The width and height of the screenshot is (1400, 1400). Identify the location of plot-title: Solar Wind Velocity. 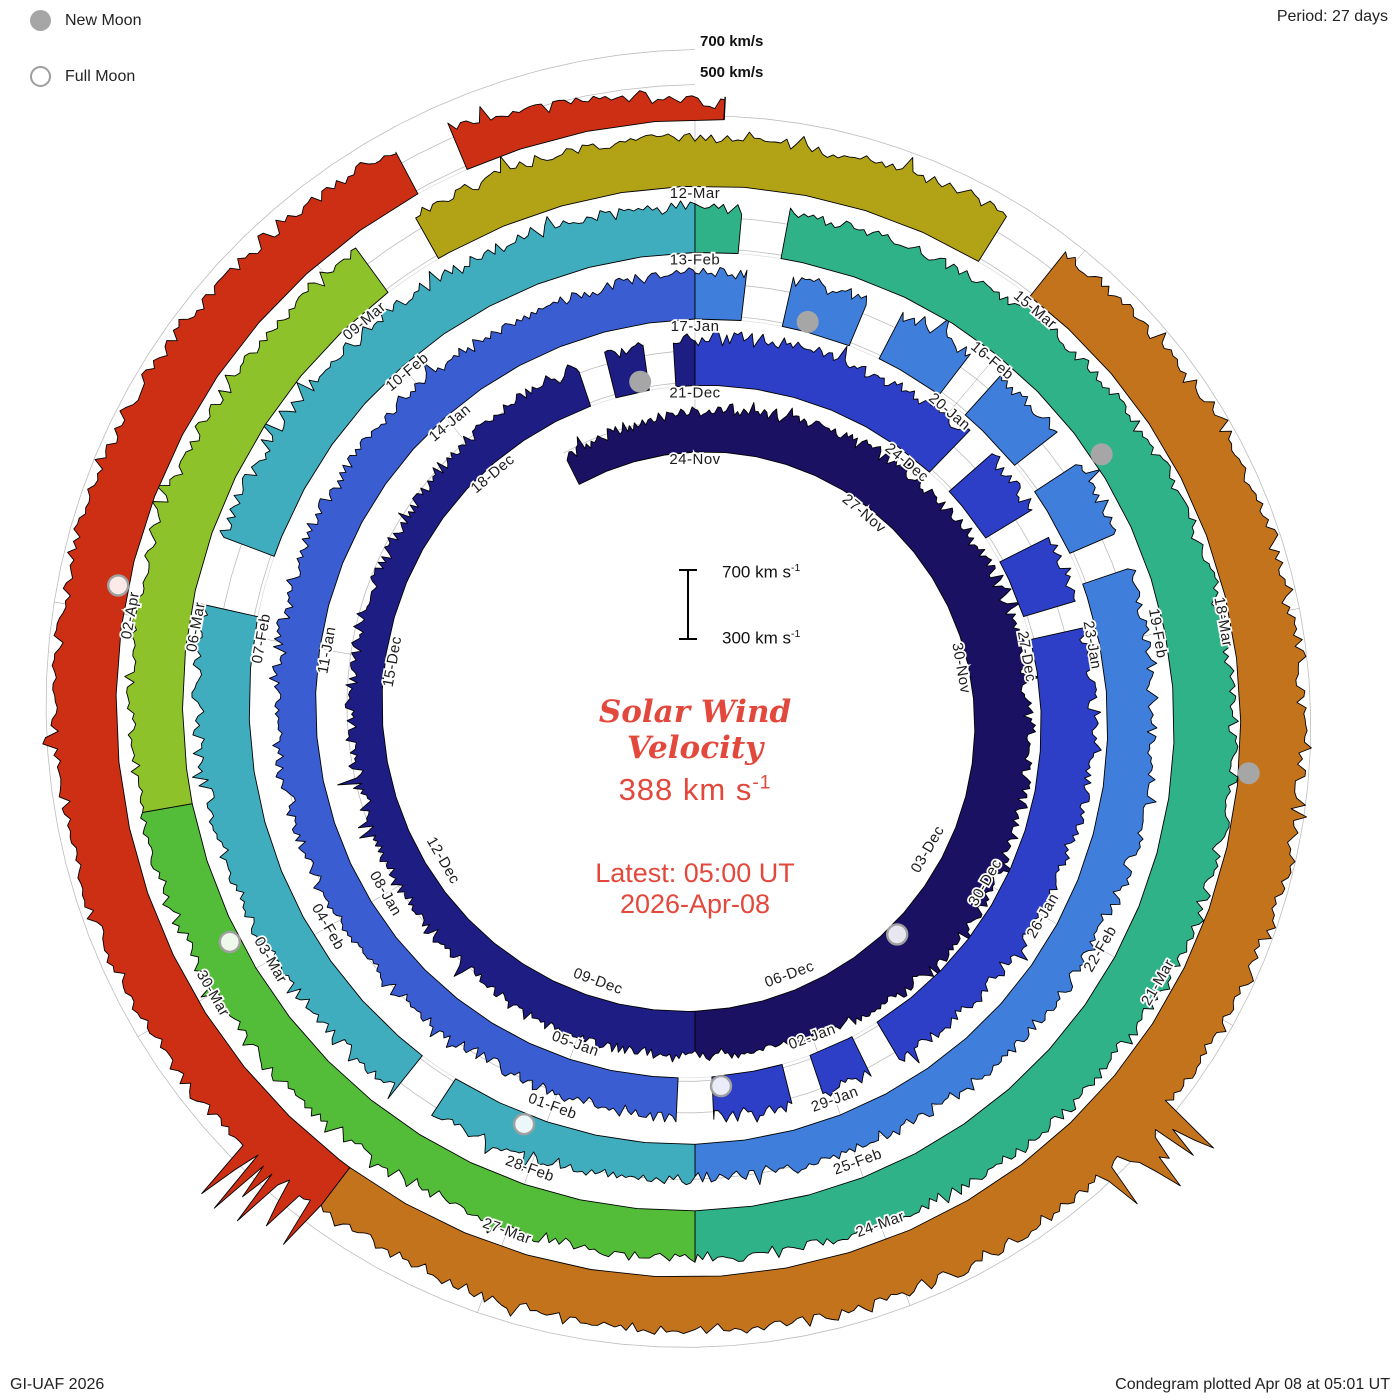
(695, 730).